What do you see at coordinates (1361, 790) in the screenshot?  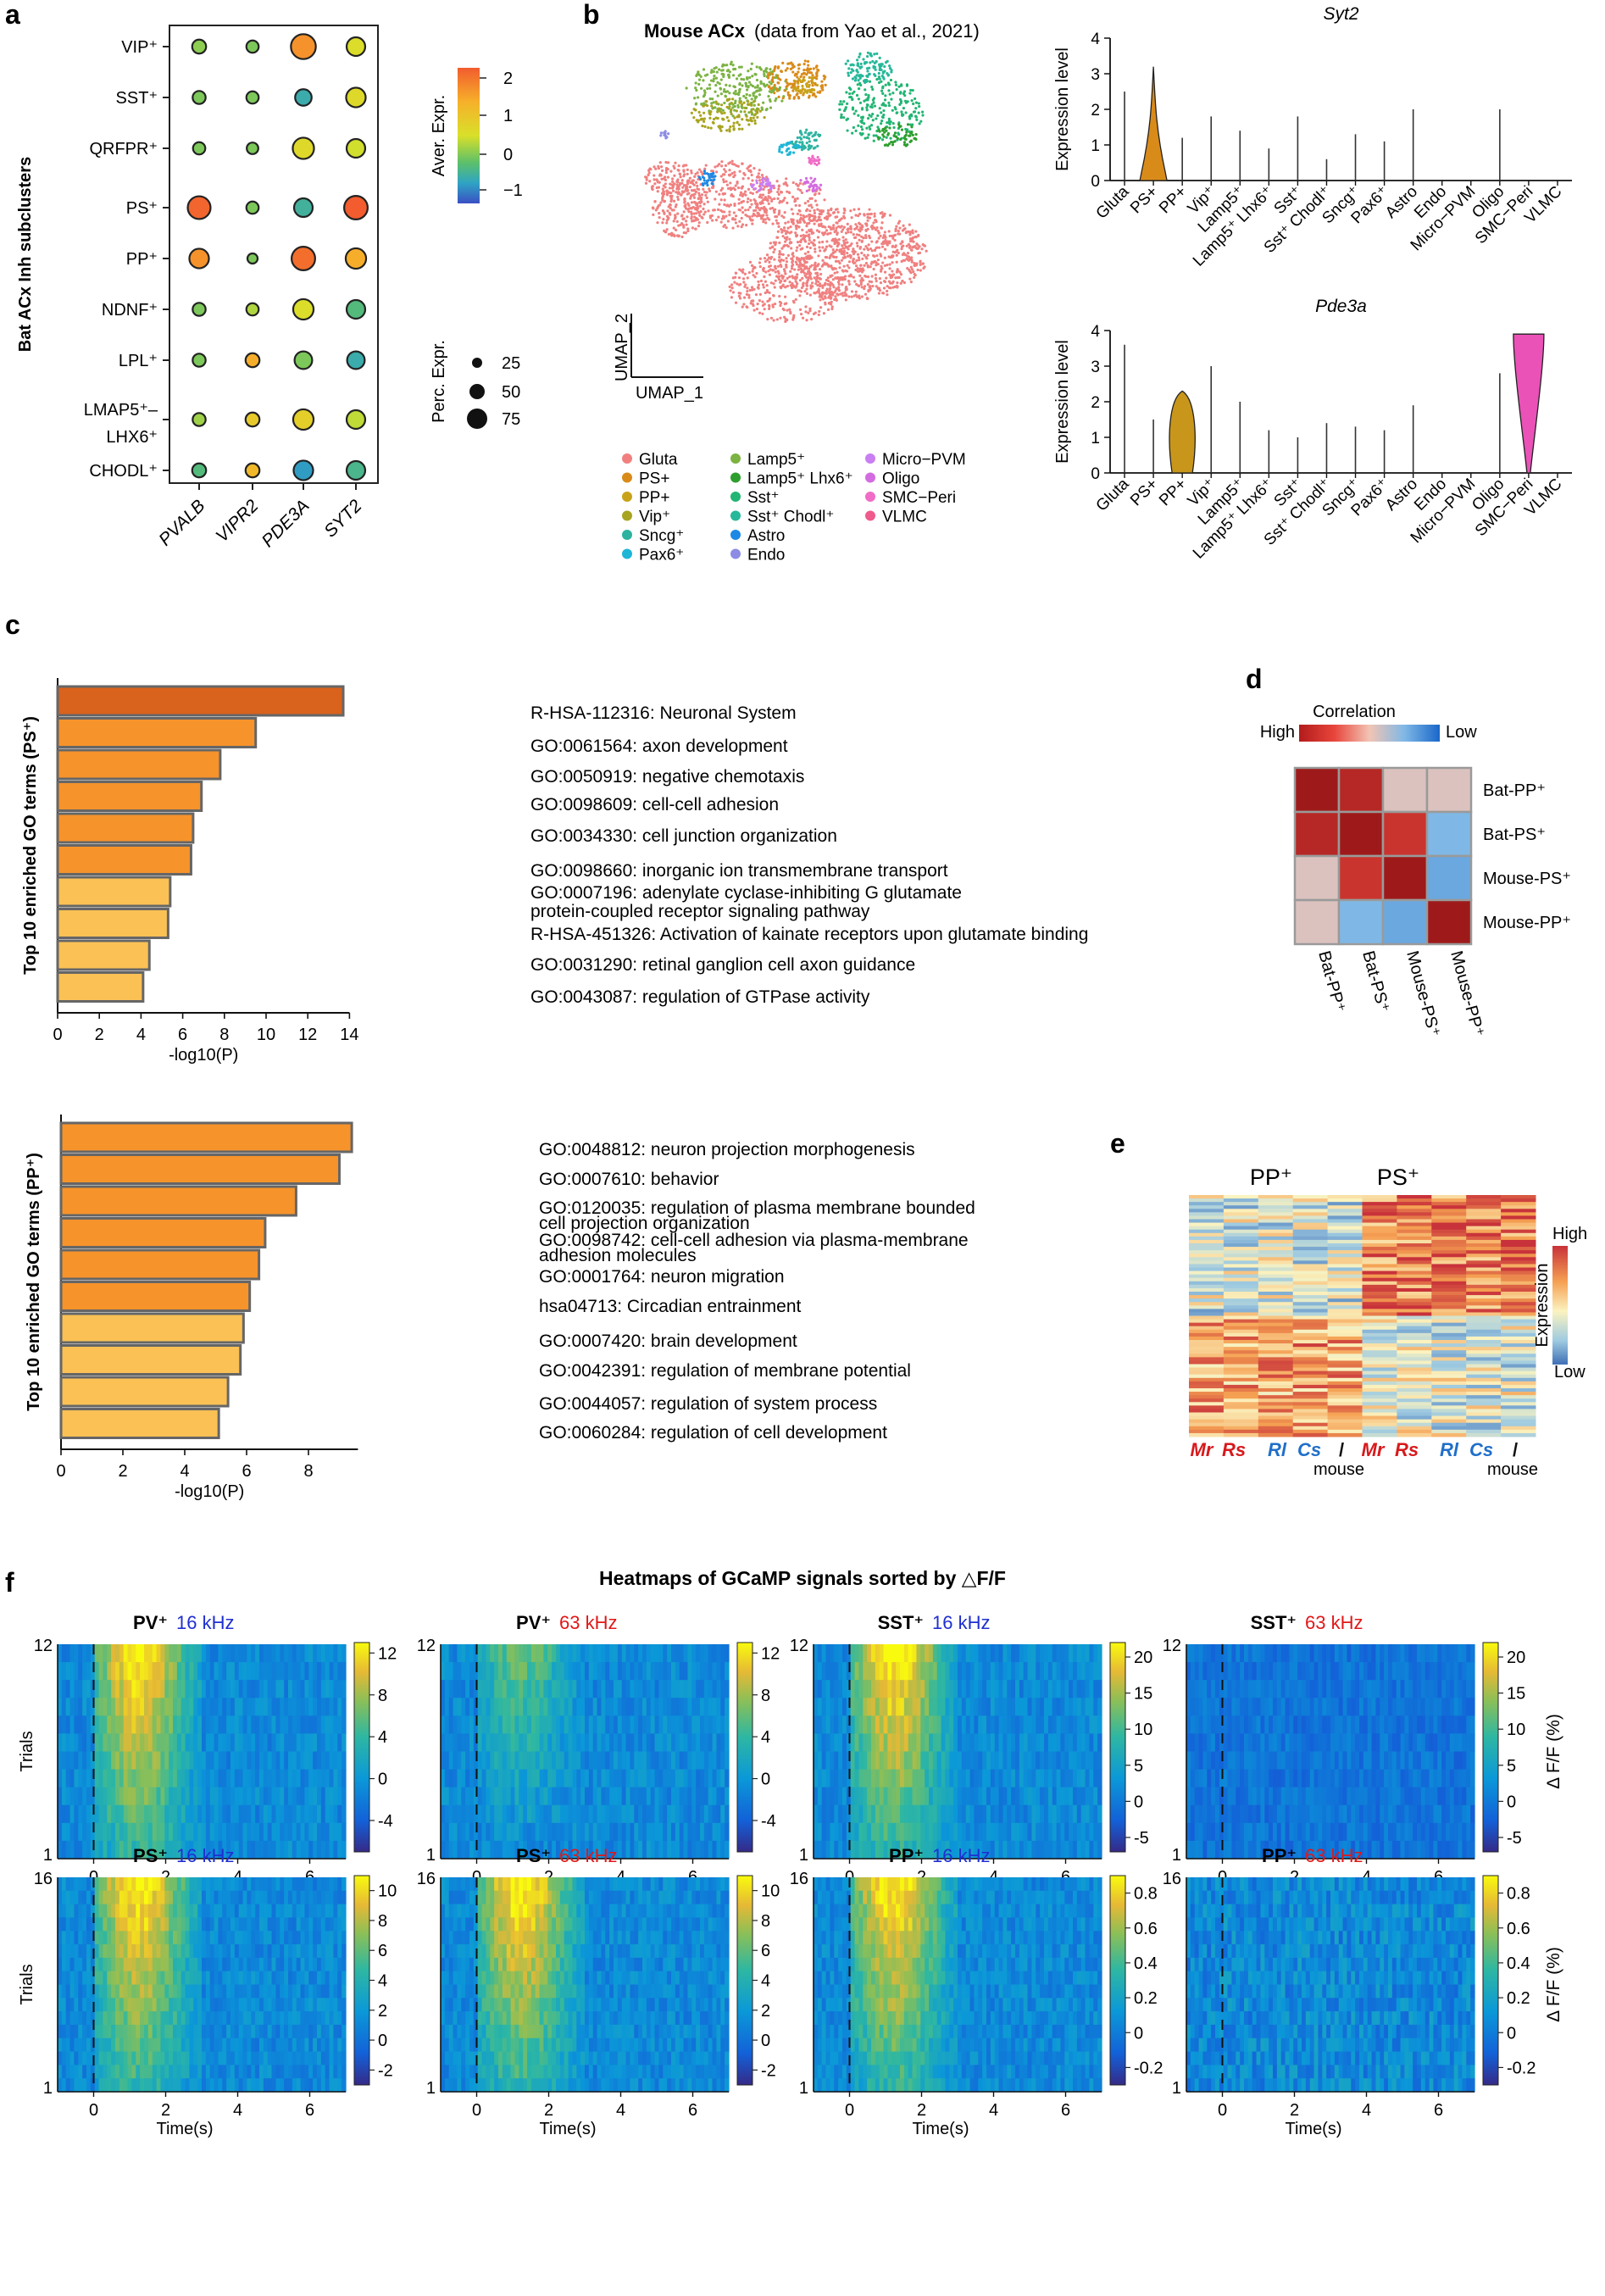 I see `corr-cell` at bounding box center [1361, 790].